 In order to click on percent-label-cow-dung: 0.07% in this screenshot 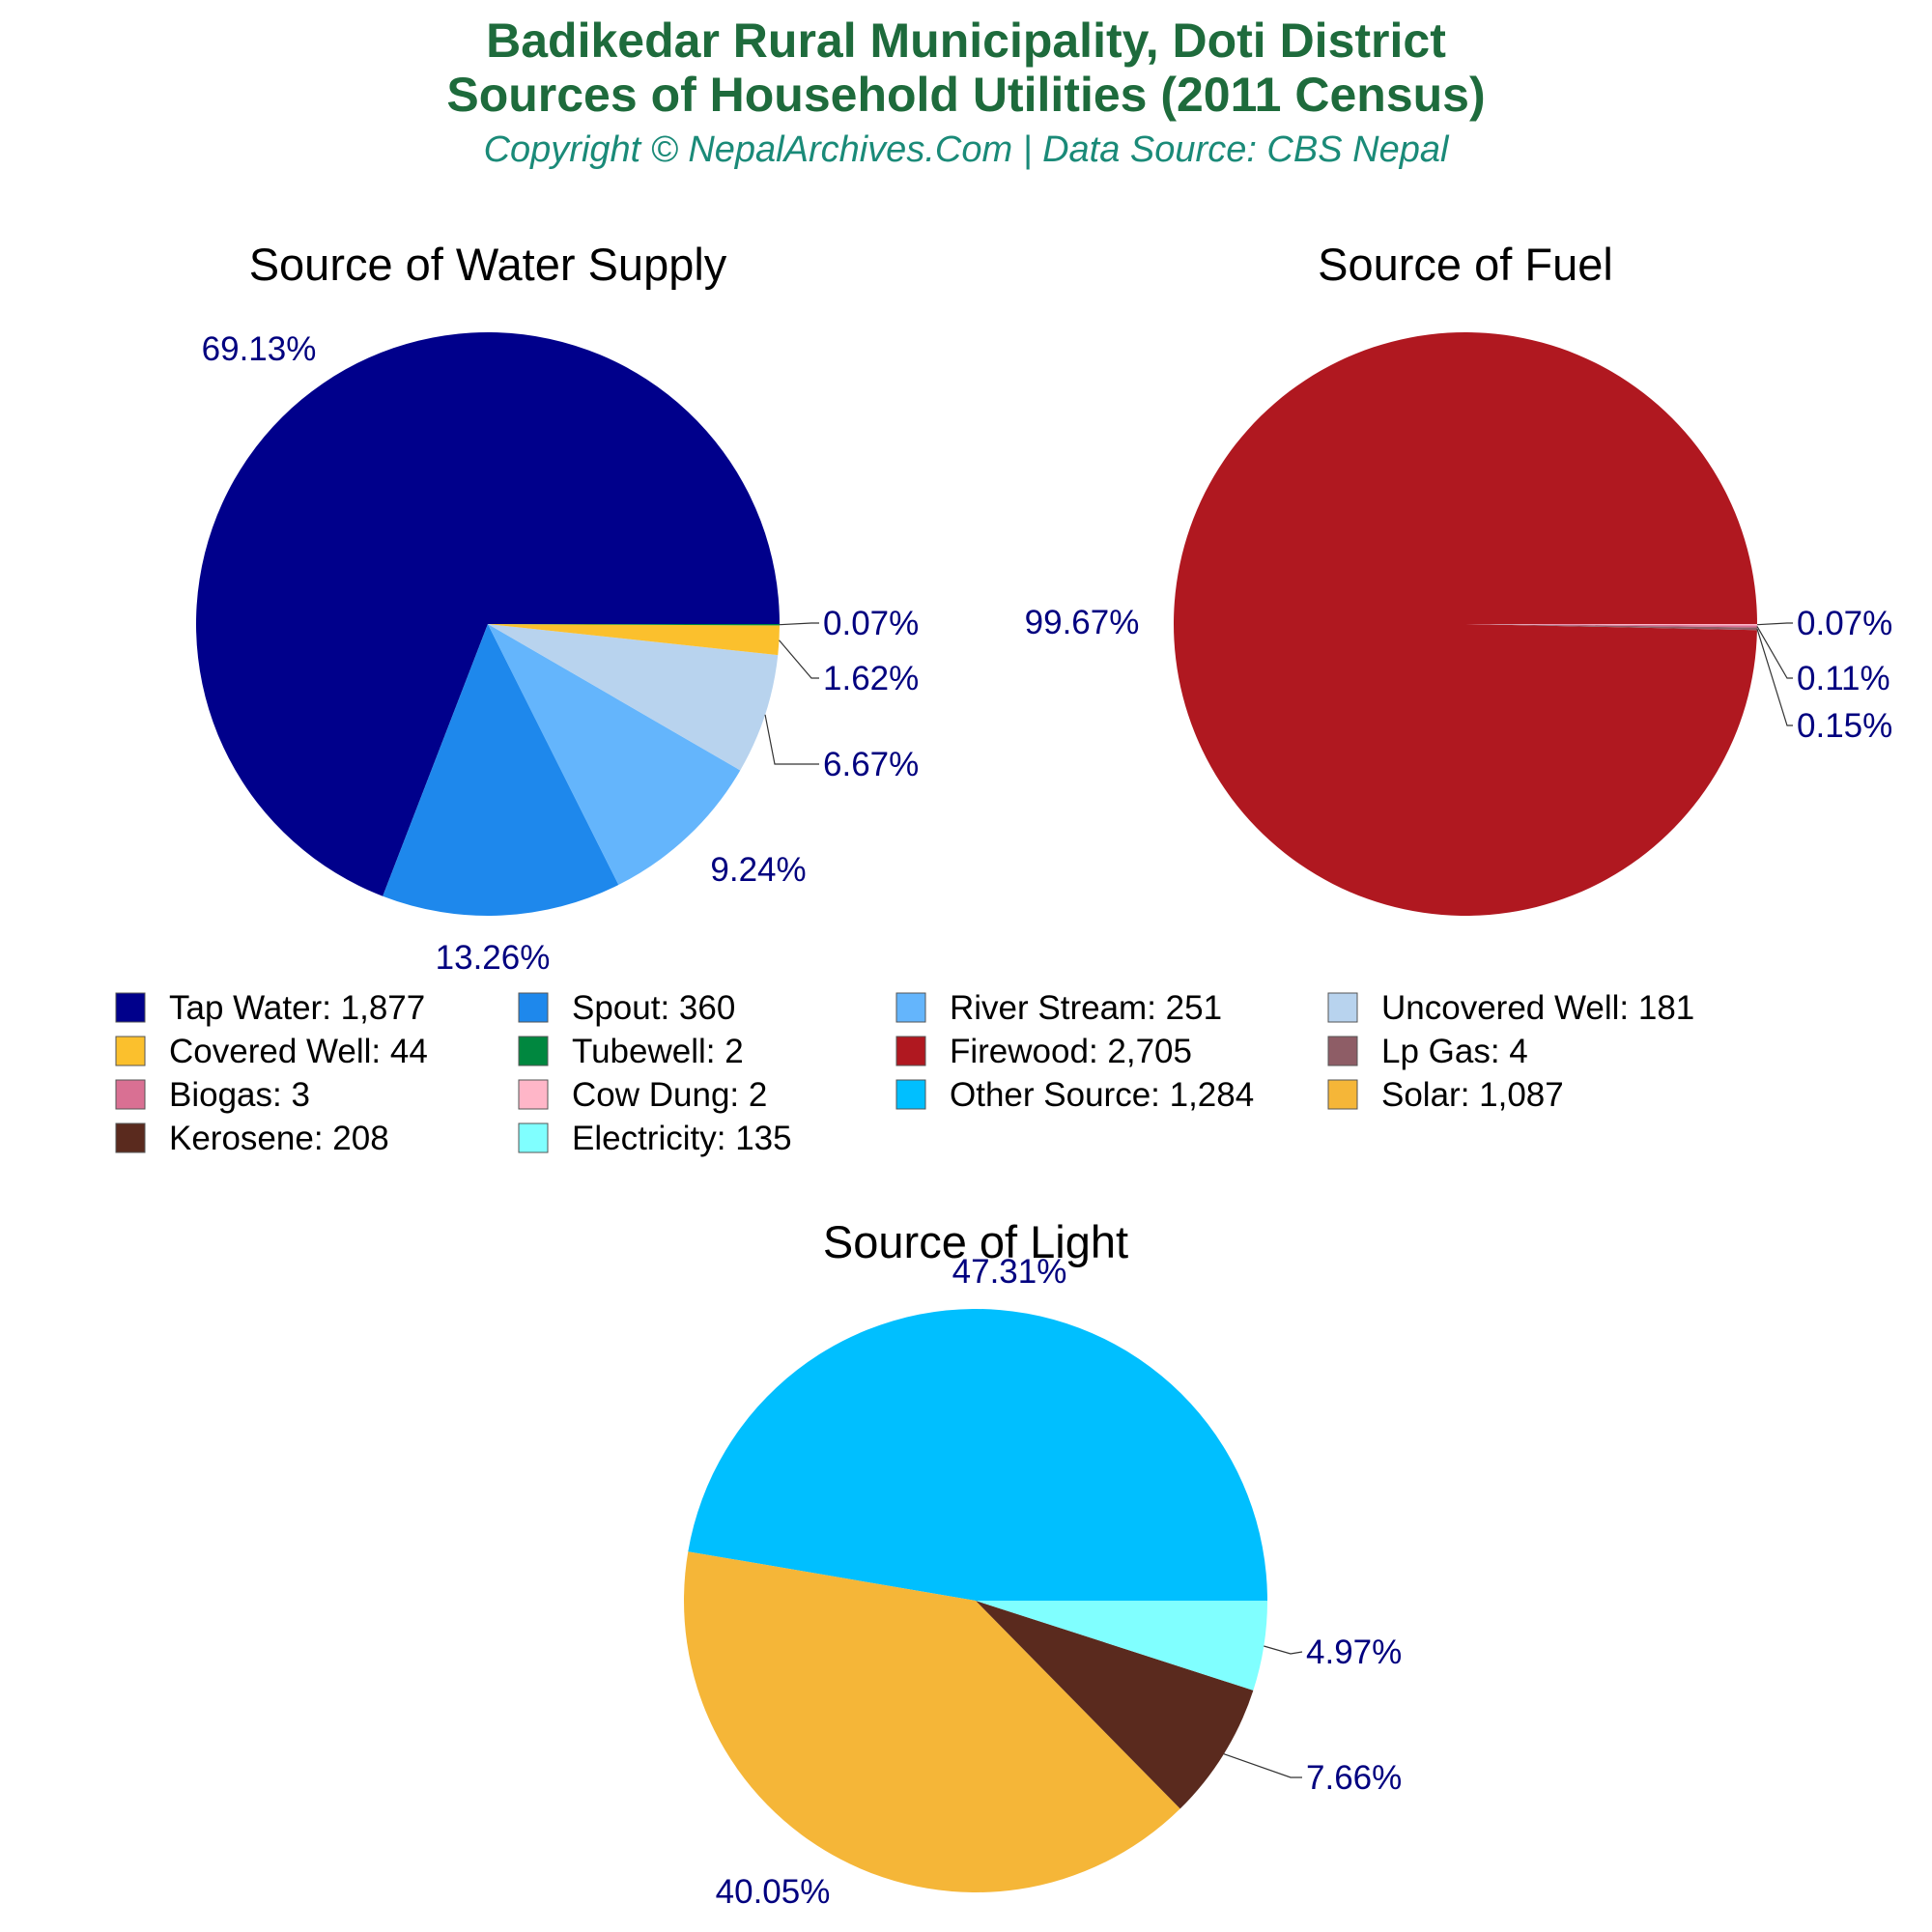, I will do `click(1844, 623)`.